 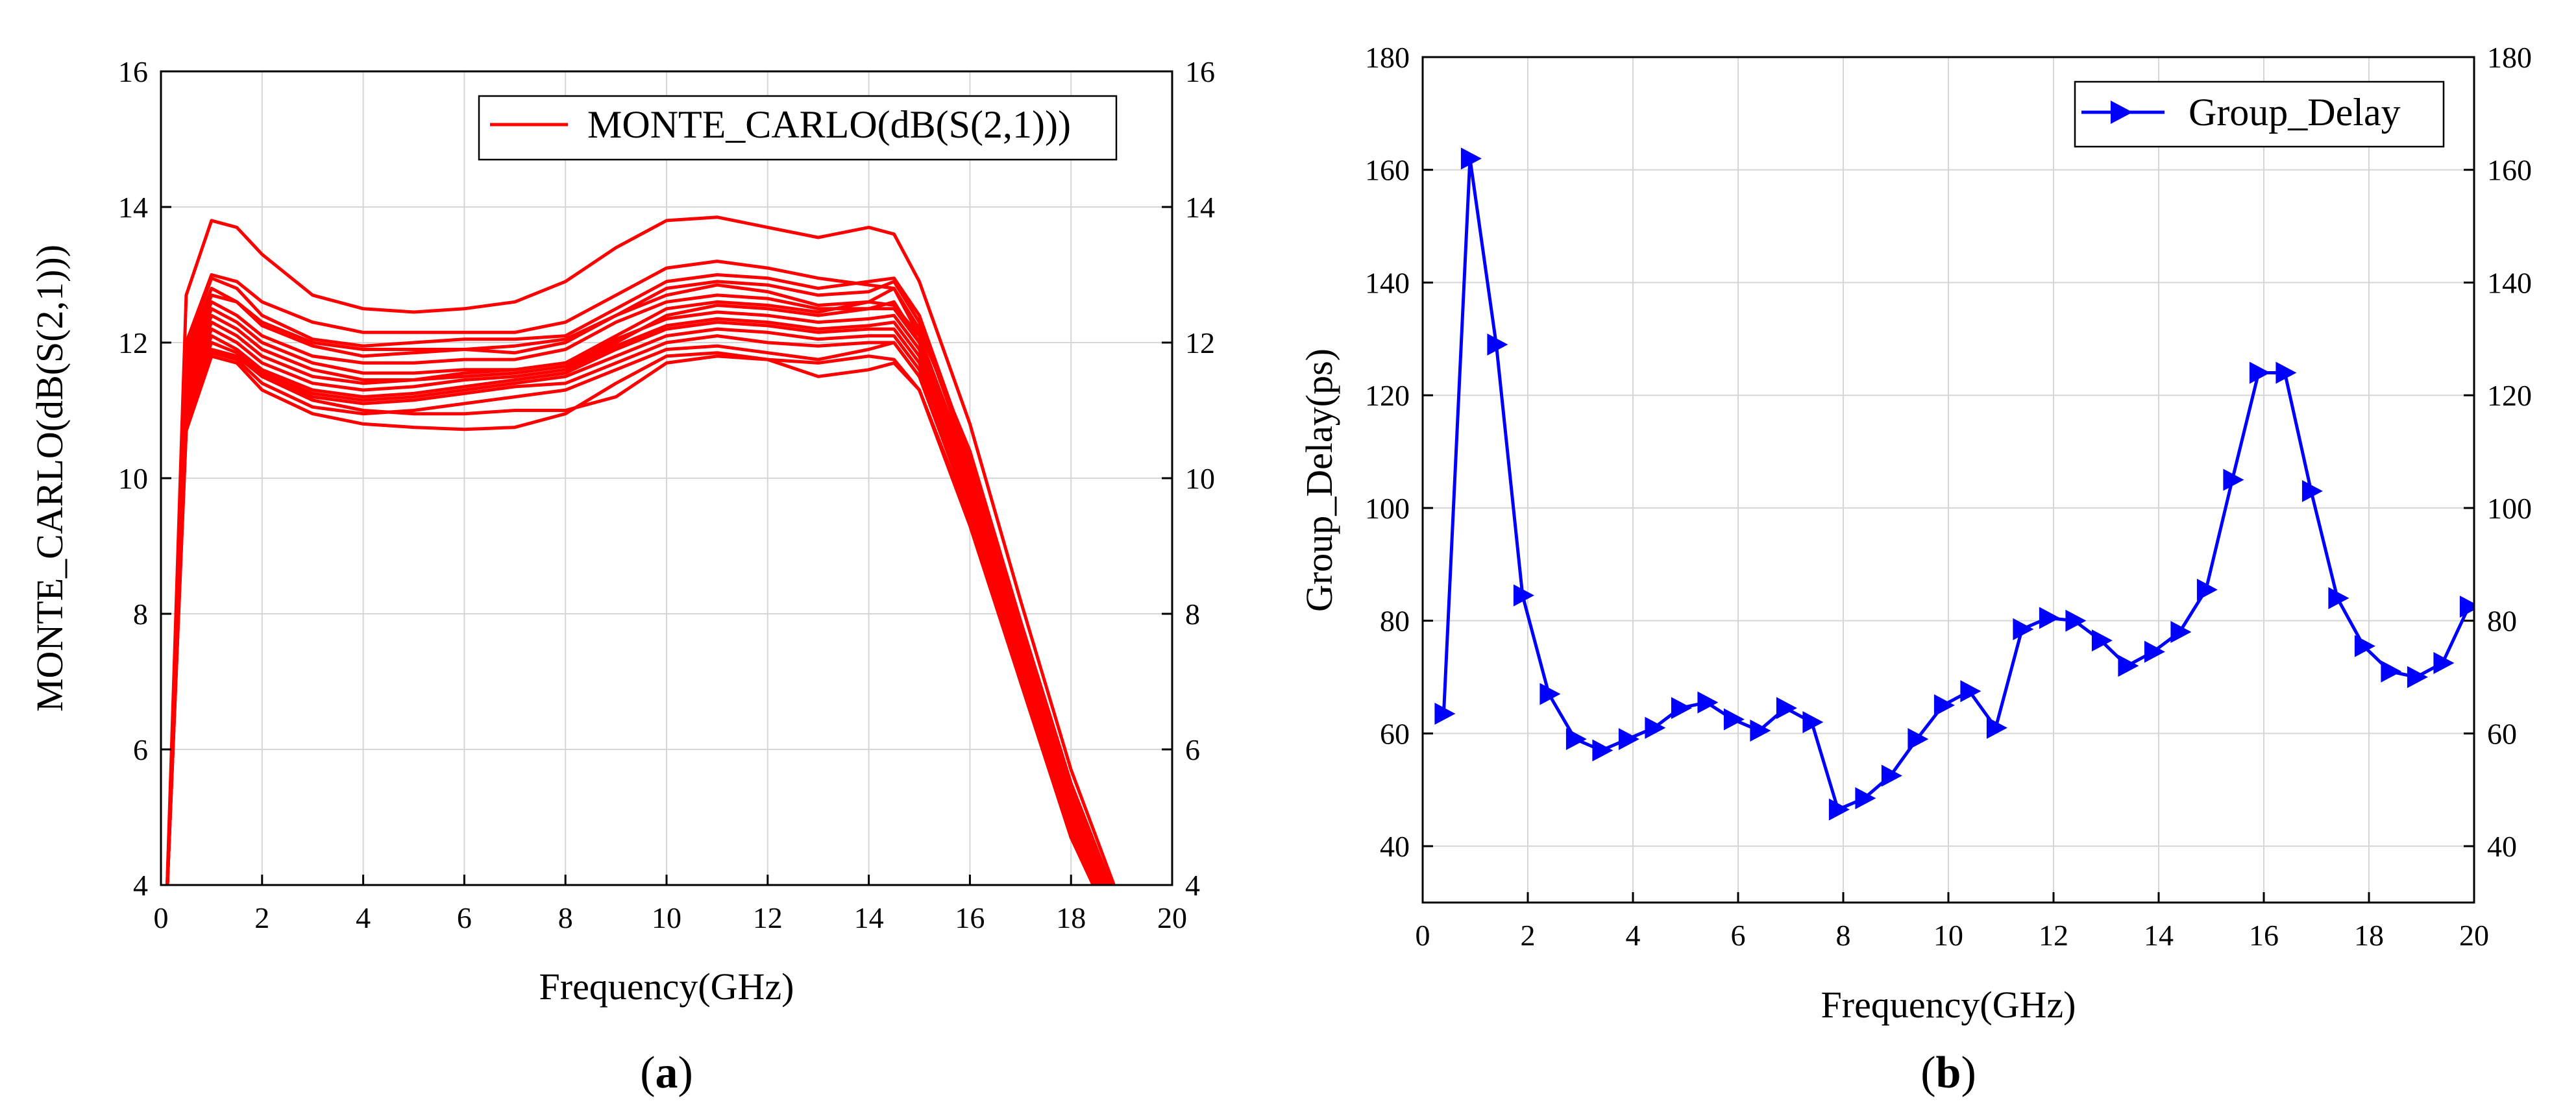 What do you see at coordinates (140, 614) in the screenshot?
I see `chart-a-y-tick-label: 8` at bounding box center [140, 614].